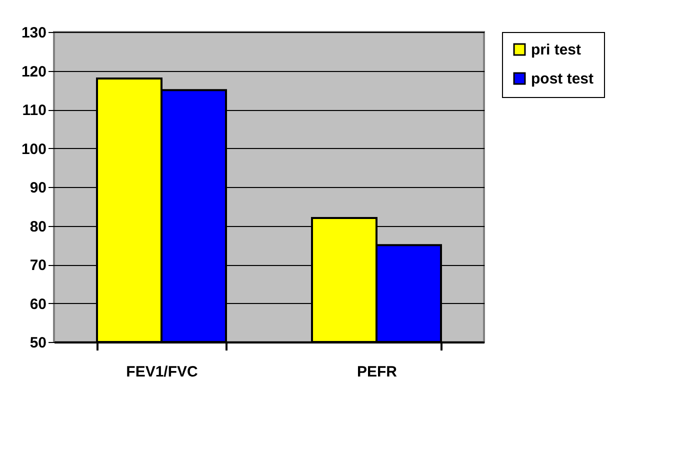 The width and height of the screenshot is (694, 449). I want to click on legend-label: pri test, so click(556, 50).